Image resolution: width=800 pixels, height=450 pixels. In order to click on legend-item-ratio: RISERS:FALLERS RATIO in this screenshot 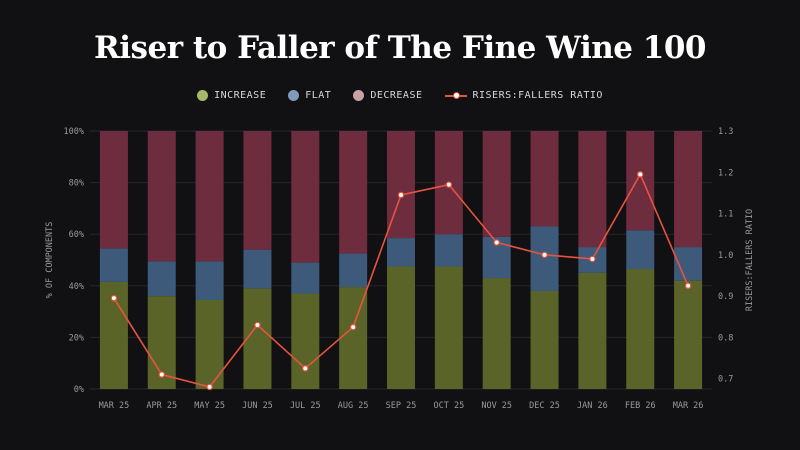, I will do `click(523, 95)`.